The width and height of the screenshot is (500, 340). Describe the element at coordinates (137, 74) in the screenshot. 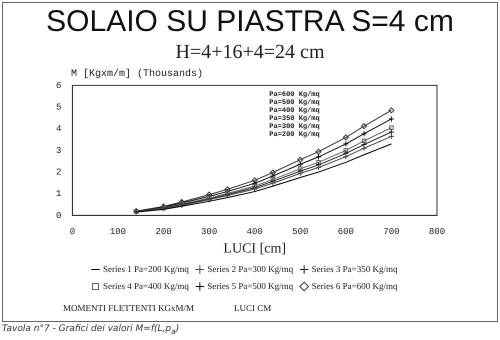

I see `y-axis-title: M [Kgxm/m] (Thousands)` at that location.